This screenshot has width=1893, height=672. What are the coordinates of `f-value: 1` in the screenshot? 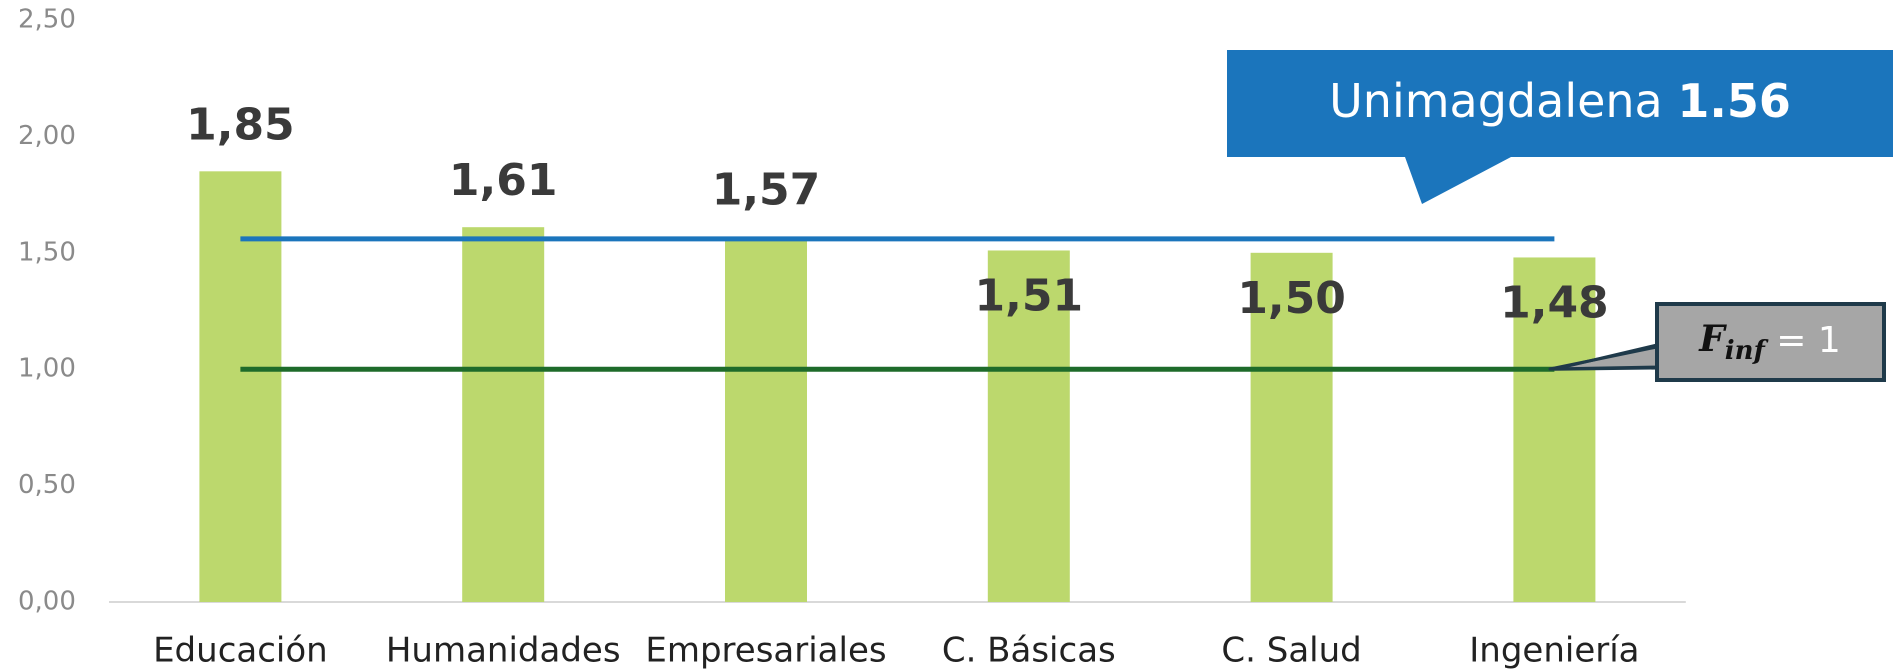 It's located at (1829, 340).